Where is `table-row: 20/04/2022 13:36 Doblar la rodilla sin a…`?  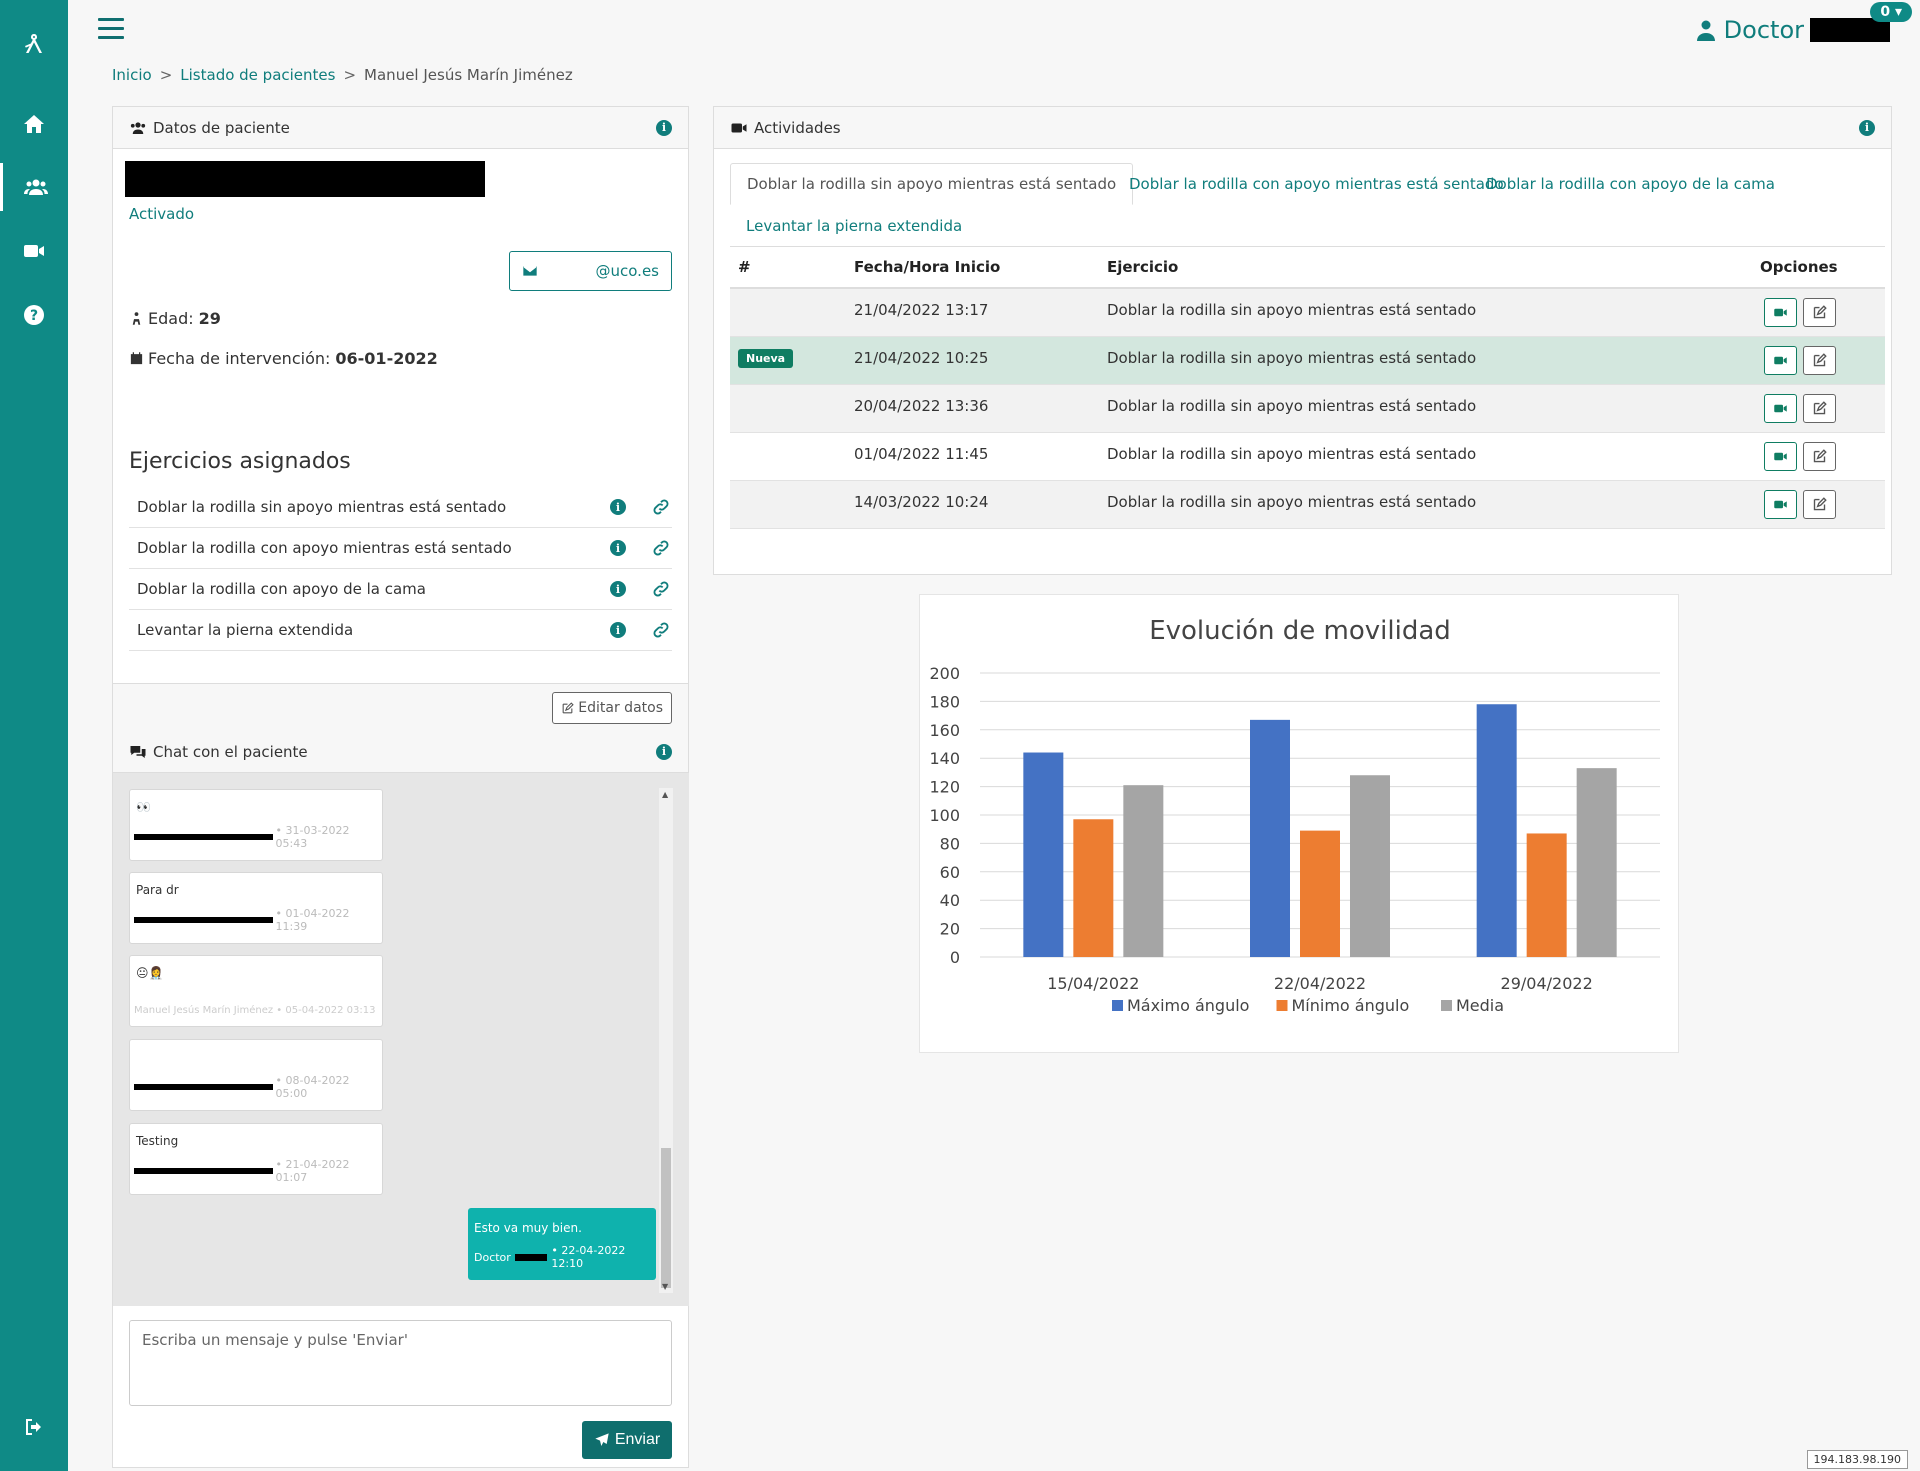 table-row: 20/04/2022 13:36 Doblar la rodilla sin a… is located at coordinates (1307, 409).